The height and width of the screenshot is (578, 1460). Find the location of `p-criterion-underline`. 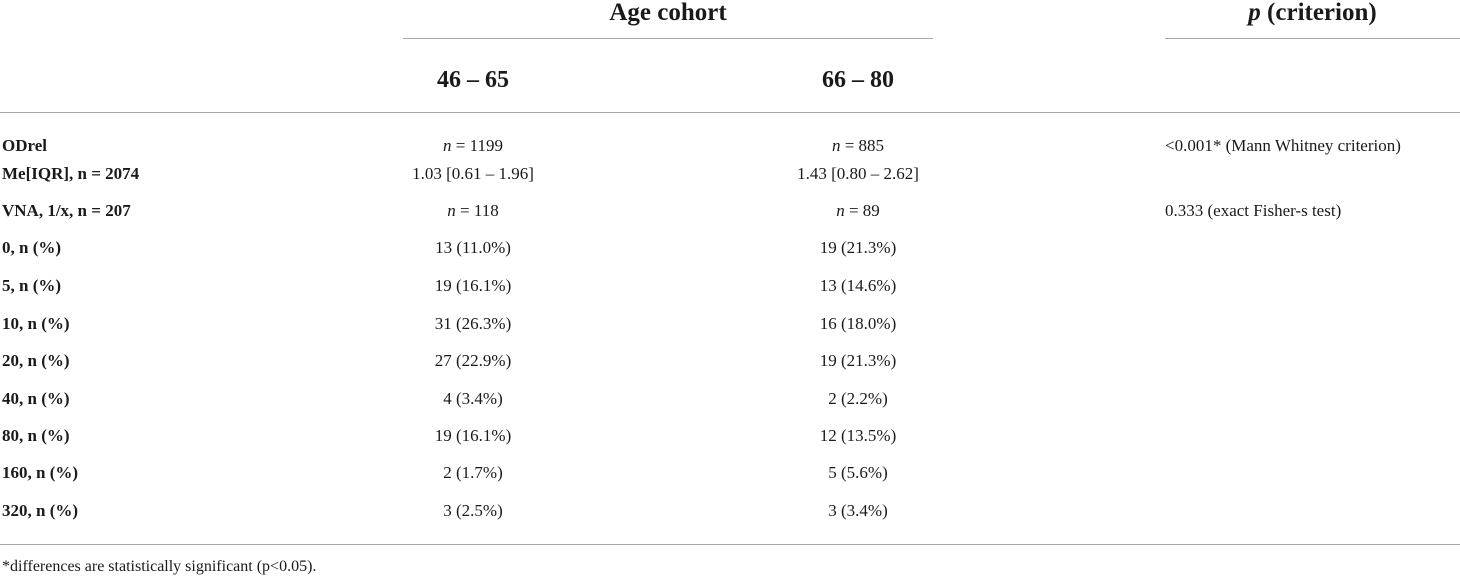

p-criterion-underline is located at coordinates (1312, 38).